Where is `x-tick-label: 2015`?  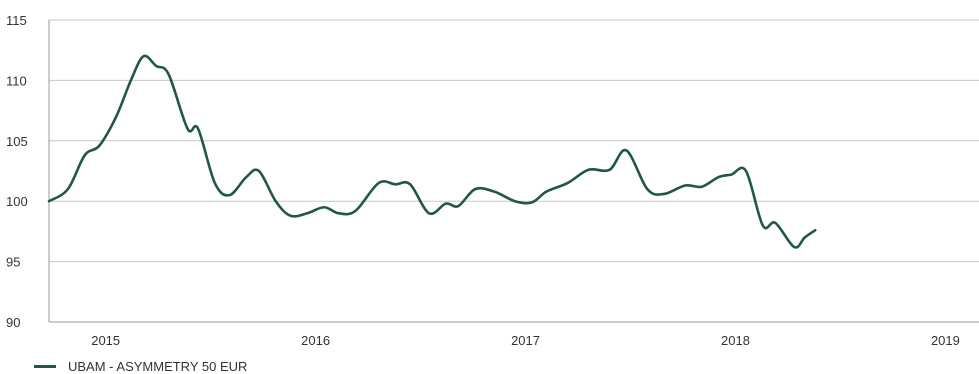 x-tick-label: 2015 is located at coordinates (105, 340).